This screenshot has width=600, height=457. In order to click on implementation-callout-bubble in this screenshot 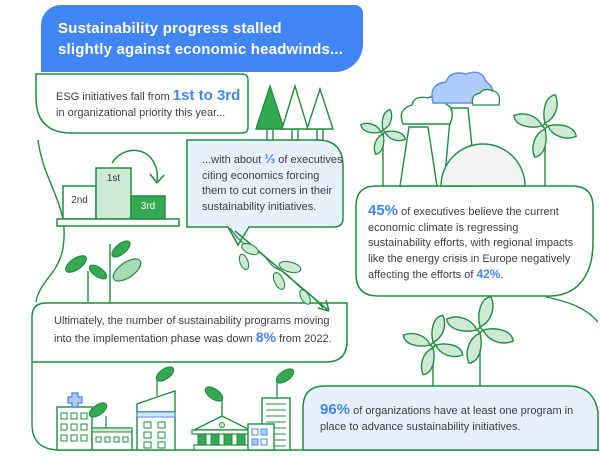, I will do `click(189, 332)`.